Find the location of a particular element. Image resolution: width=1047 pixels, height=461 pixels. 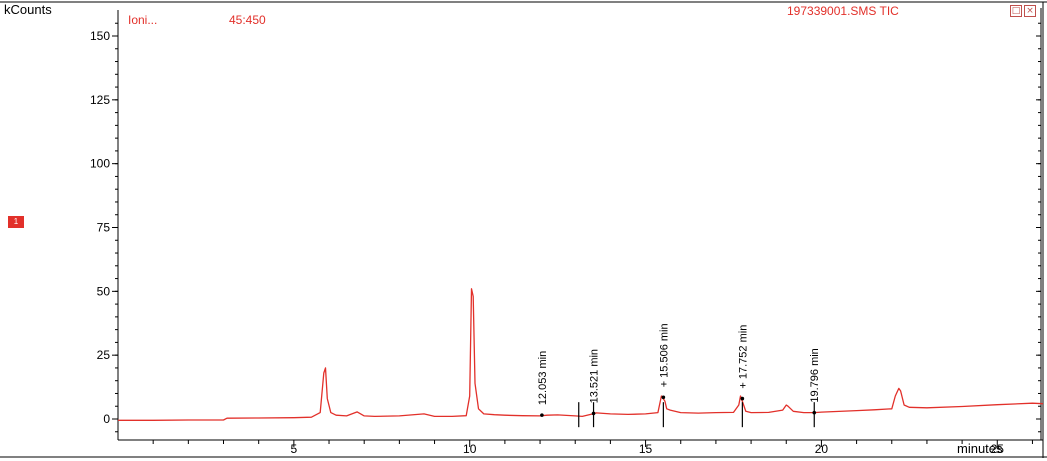

peak-annotation: 13.521 min is located at coordinates (595, 376).